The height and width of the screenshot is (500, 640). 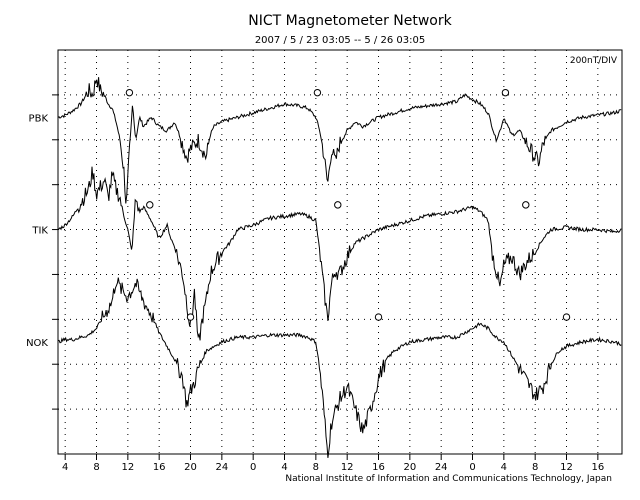 I want to click on x-tick-label-4: 20, so click(x=190, y=467).